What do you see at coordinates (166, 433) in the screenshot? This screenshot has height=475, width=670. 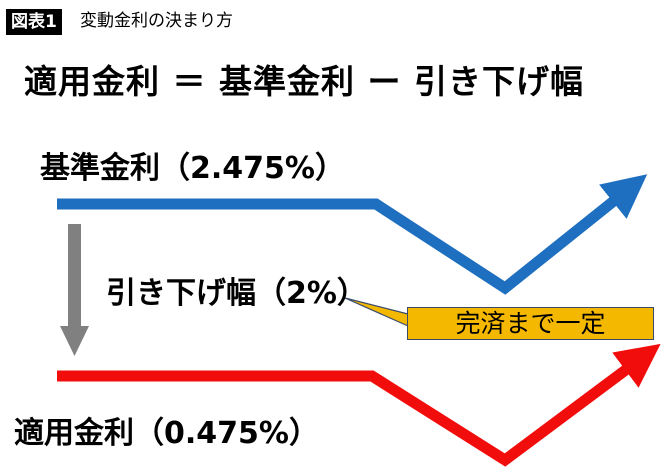 I see `applied-rate-label: 適用金利（0.475%）` at bounding box center [166, 433].